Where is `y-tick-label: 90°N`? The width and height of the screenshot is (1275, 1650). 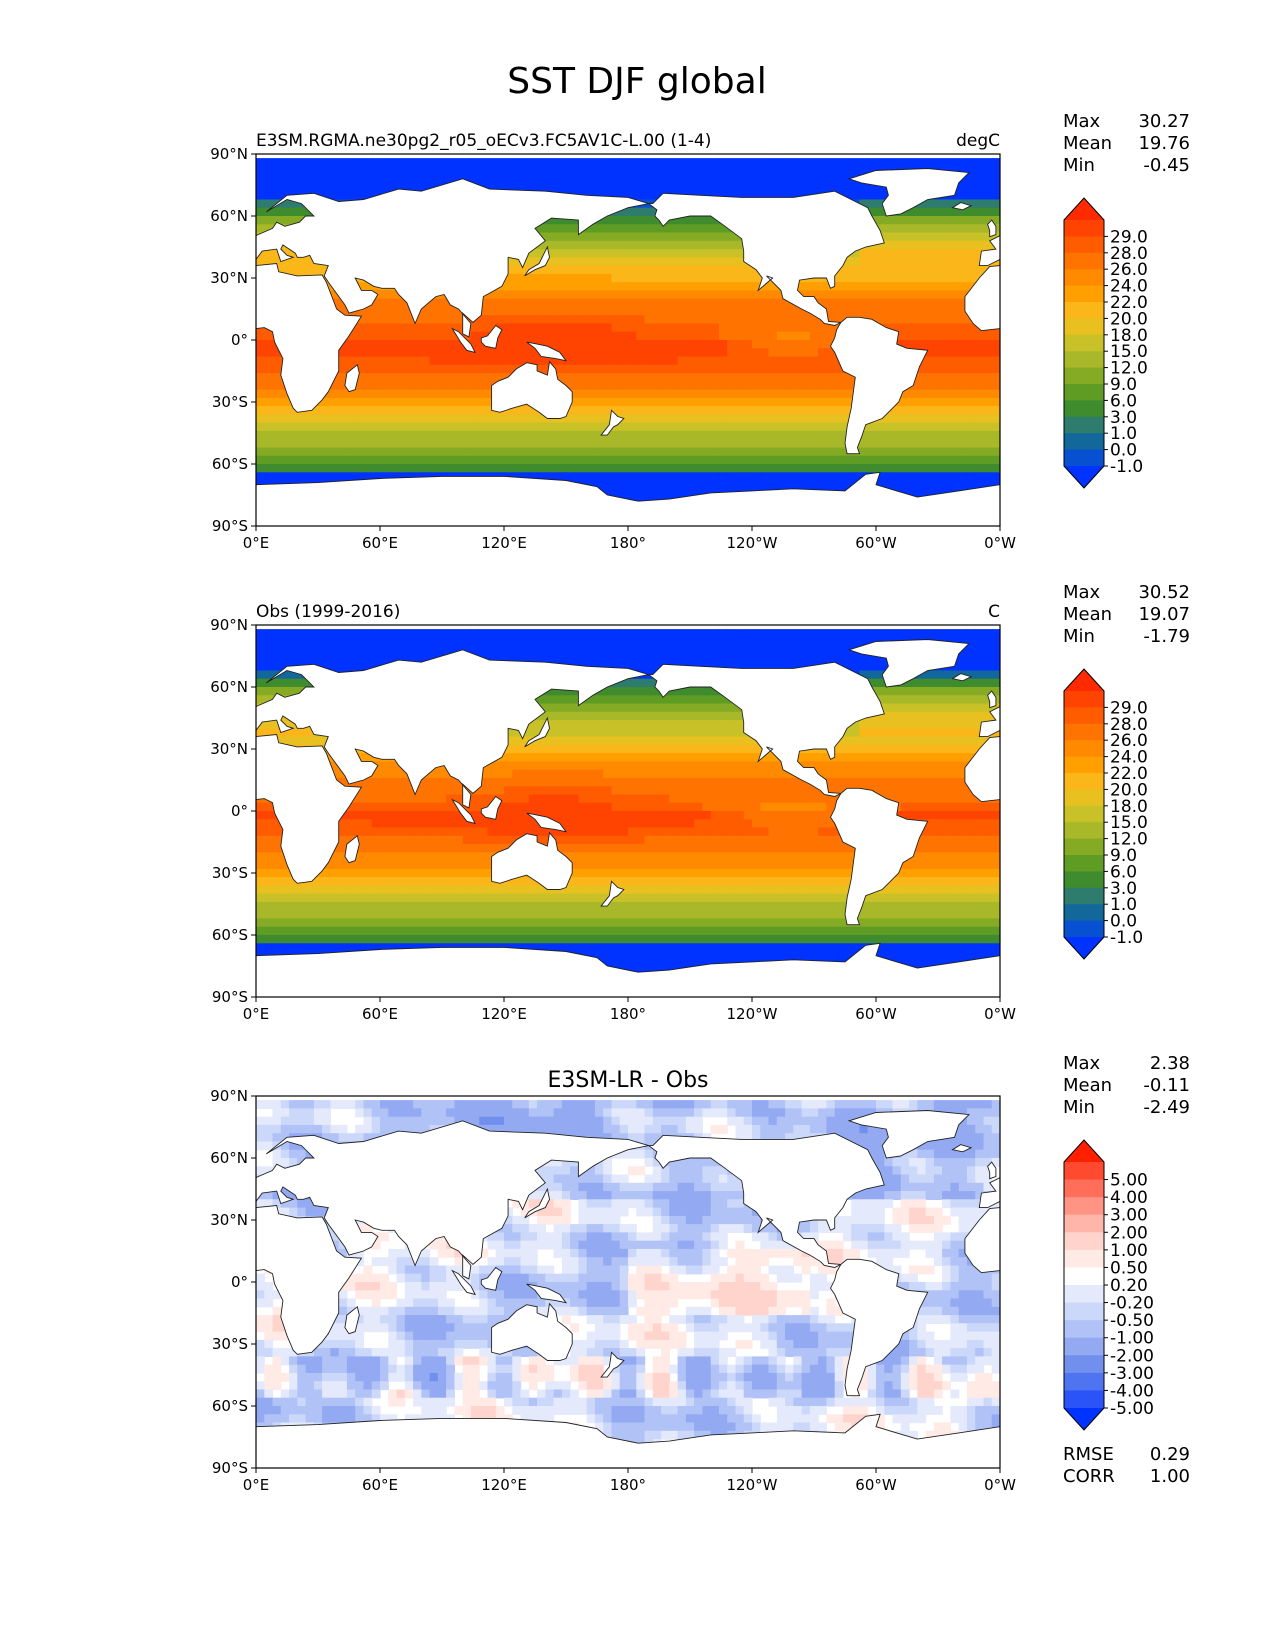
y-tick-label: 90°N is located at coordinates (229, 154).